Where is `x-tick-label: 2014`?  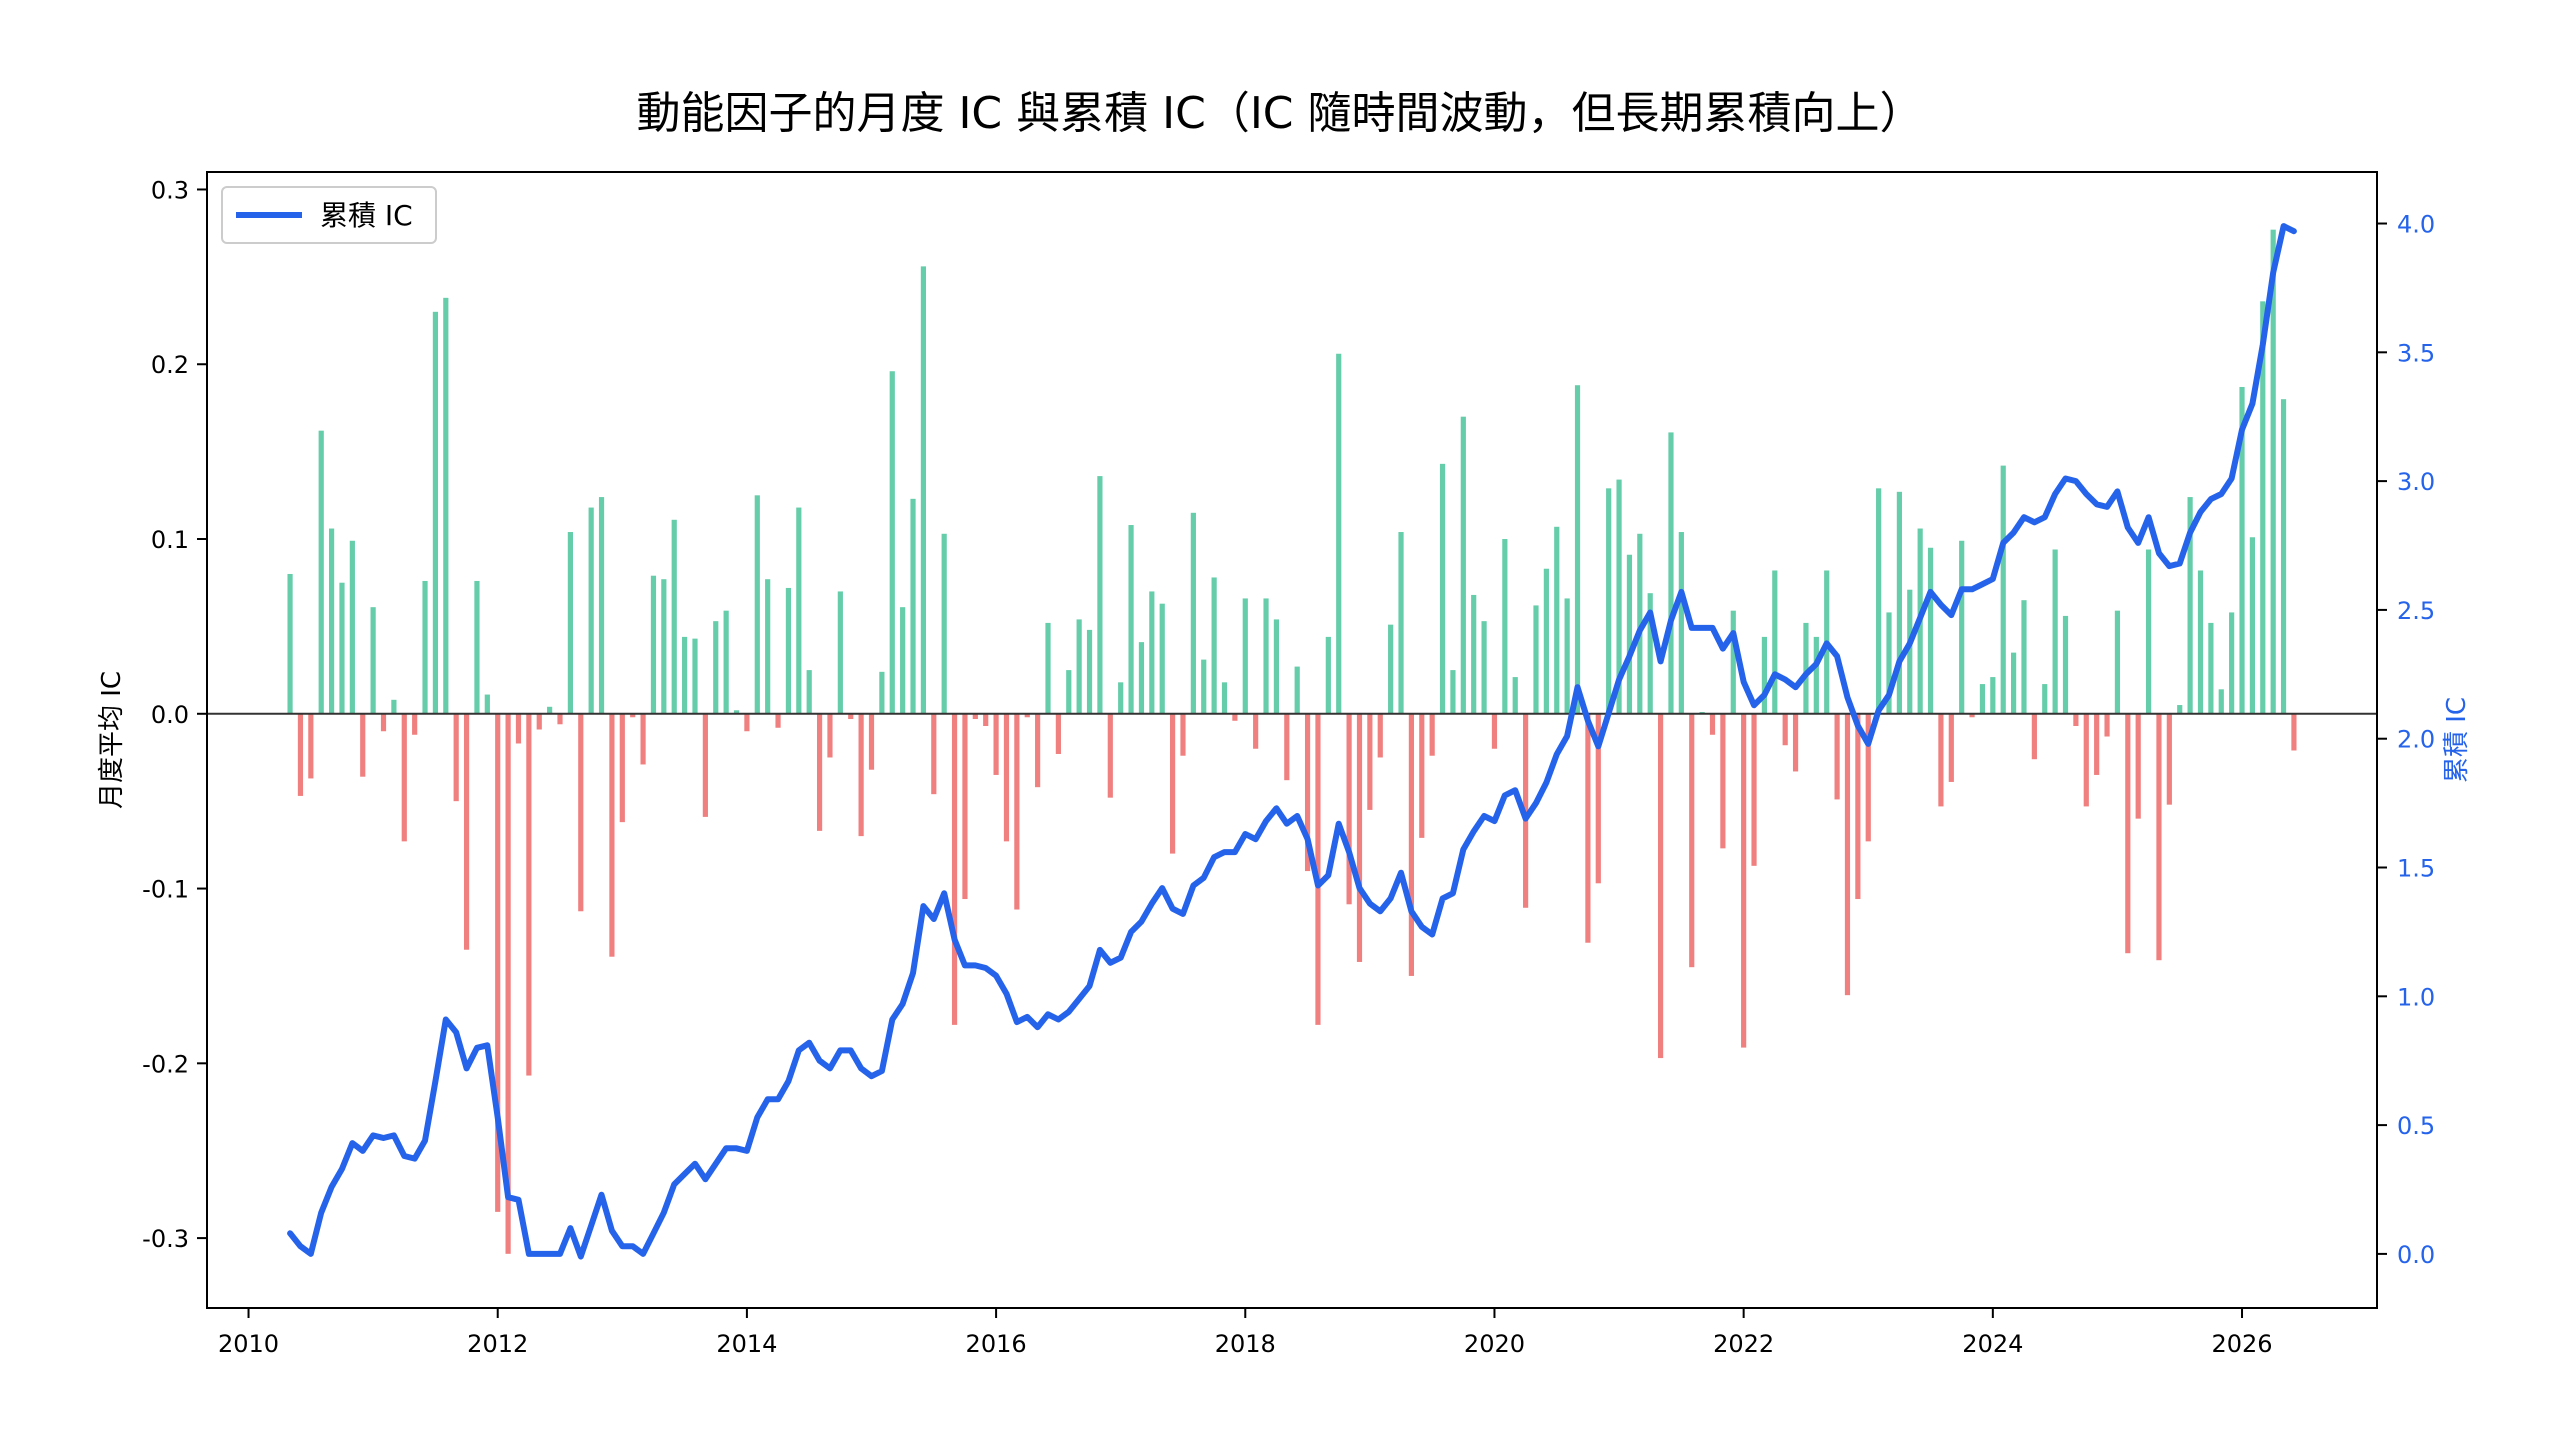
x-tick-label: 2014 is located at coordinates (746, 1344).